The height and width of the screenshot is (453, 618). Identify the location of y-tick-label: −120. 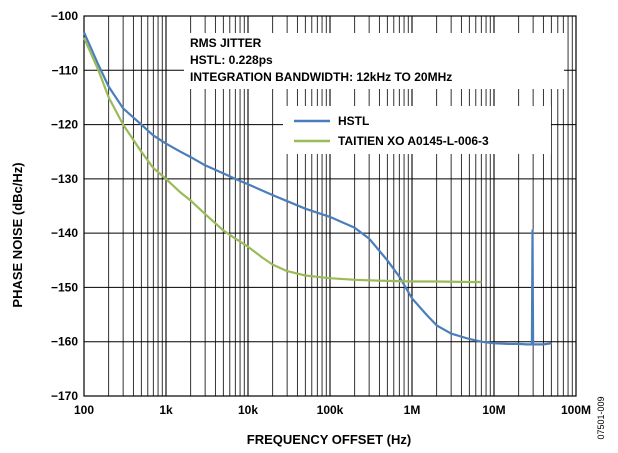
(64, 125).